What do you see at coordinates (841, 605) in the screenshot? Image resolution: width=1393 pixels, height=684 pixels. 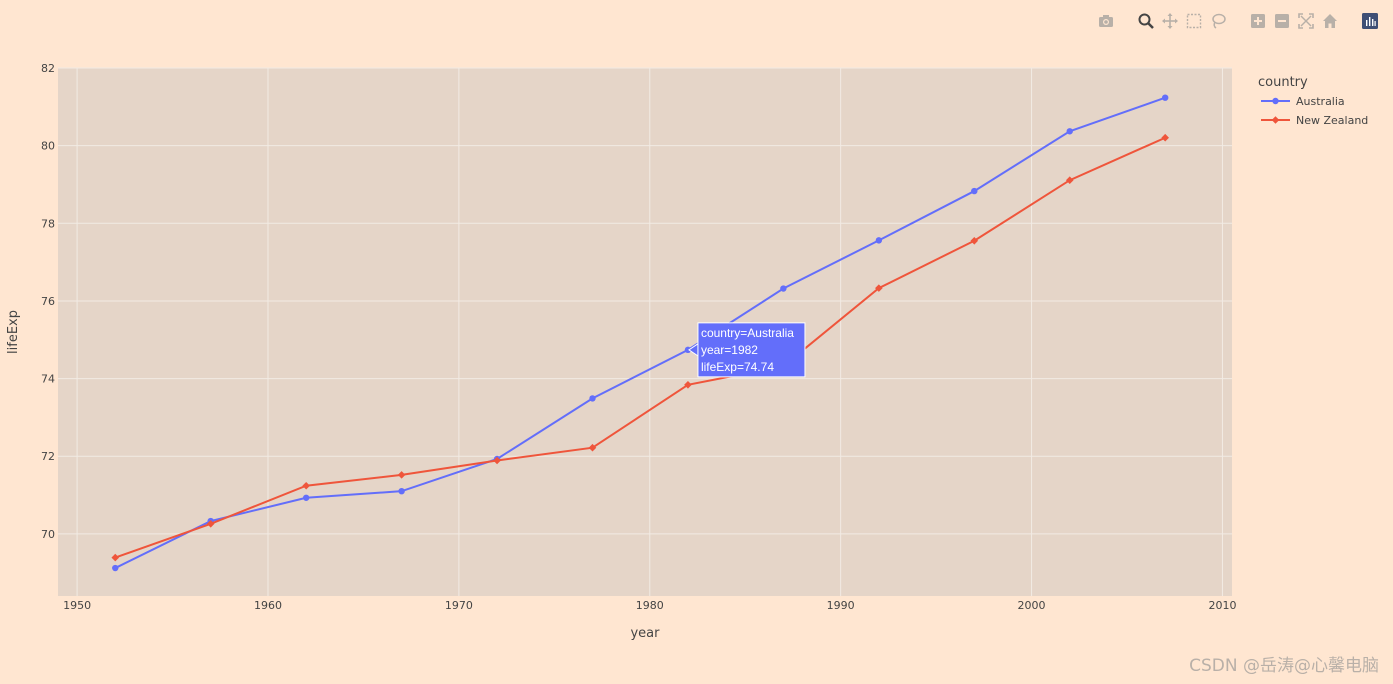 I see `x-tick-label: 1990` at bounding box center [841, 605].